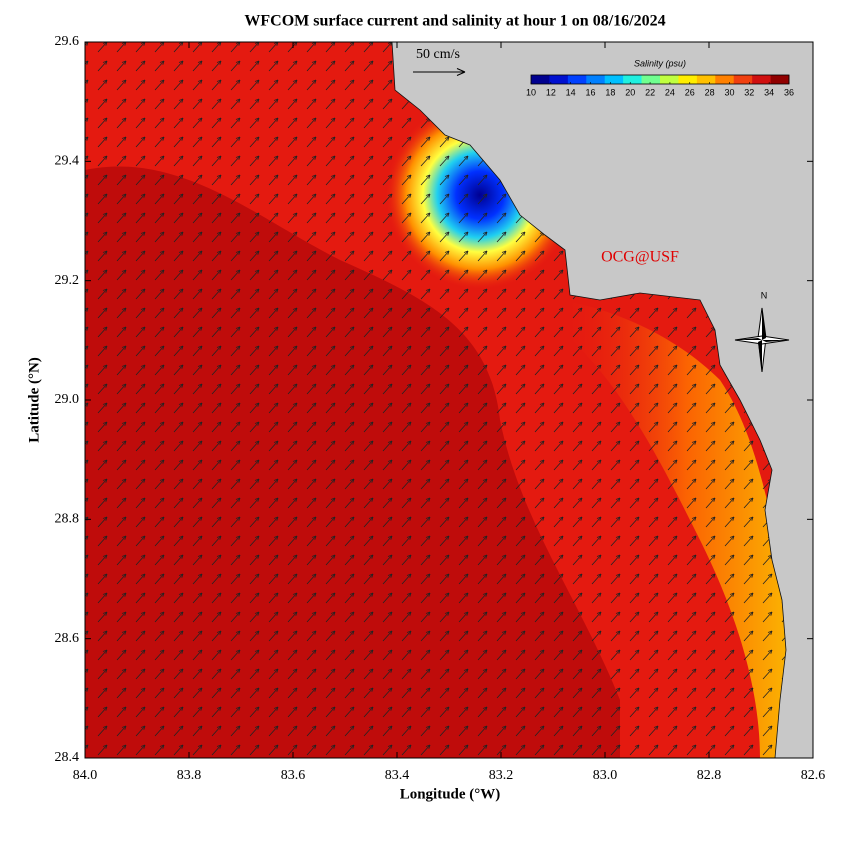 The width and height of the screenshot is (857, 842). I want to click on colorbar-tick-label: 10, so click(531, 92).